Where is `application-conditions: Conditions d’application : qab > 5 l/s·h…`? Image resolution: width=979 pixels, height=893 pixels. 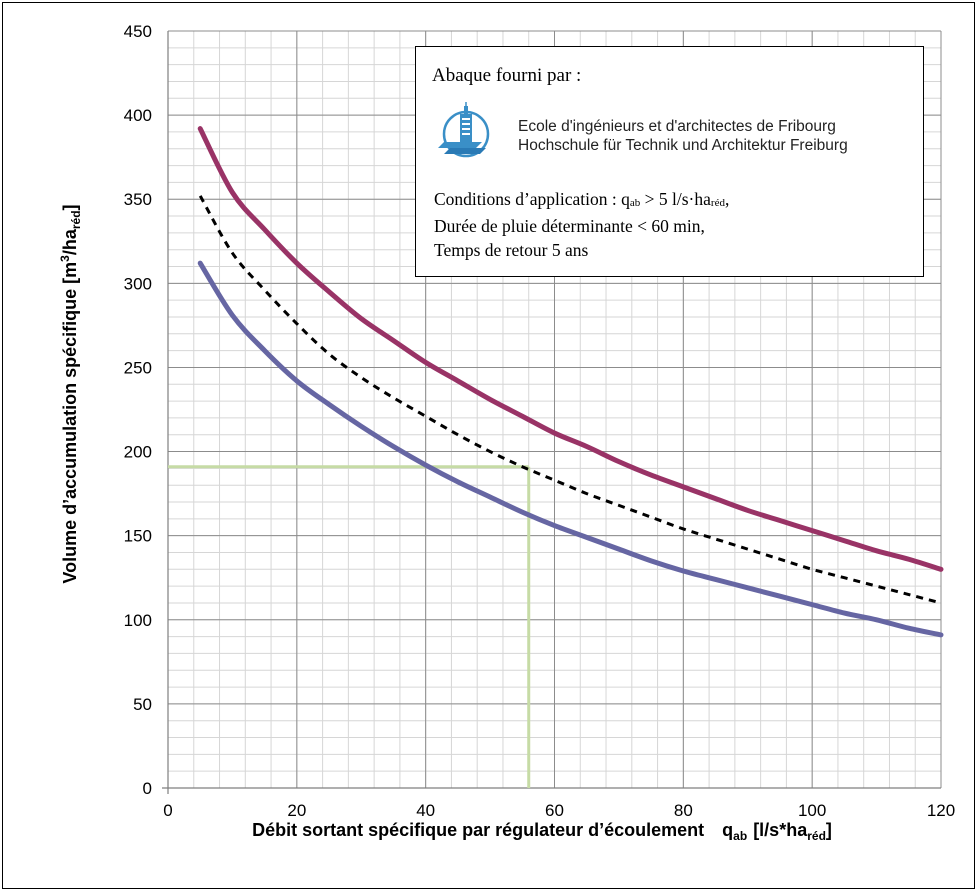 application-conditions: Conditions d’application : qab > 5 l/s·h… is located at coordinates (581, 224).